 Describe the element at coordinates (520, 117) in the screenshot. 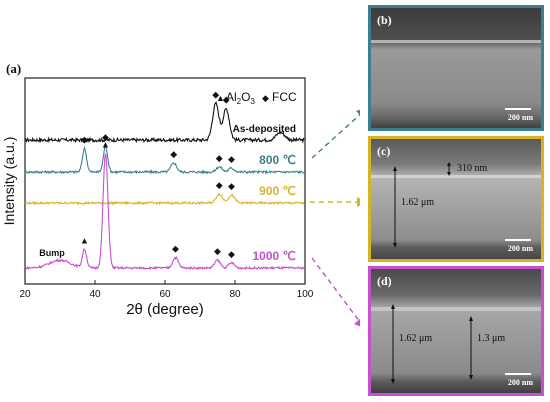

I see `panel-b-scale-text: 200 nm` at that location.